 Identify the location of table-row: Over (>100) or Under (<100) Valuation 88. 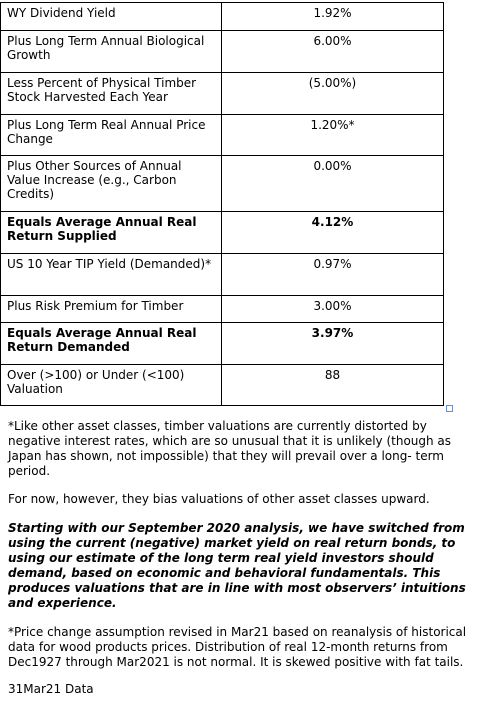
(222, 385).